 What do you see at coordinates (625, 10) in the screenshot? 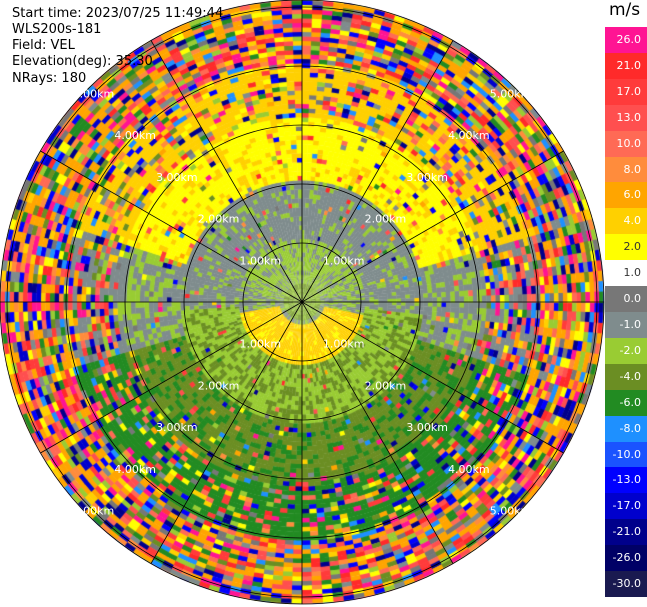
I see `colorbar-units: m/s` at bounding box center [625, 10].